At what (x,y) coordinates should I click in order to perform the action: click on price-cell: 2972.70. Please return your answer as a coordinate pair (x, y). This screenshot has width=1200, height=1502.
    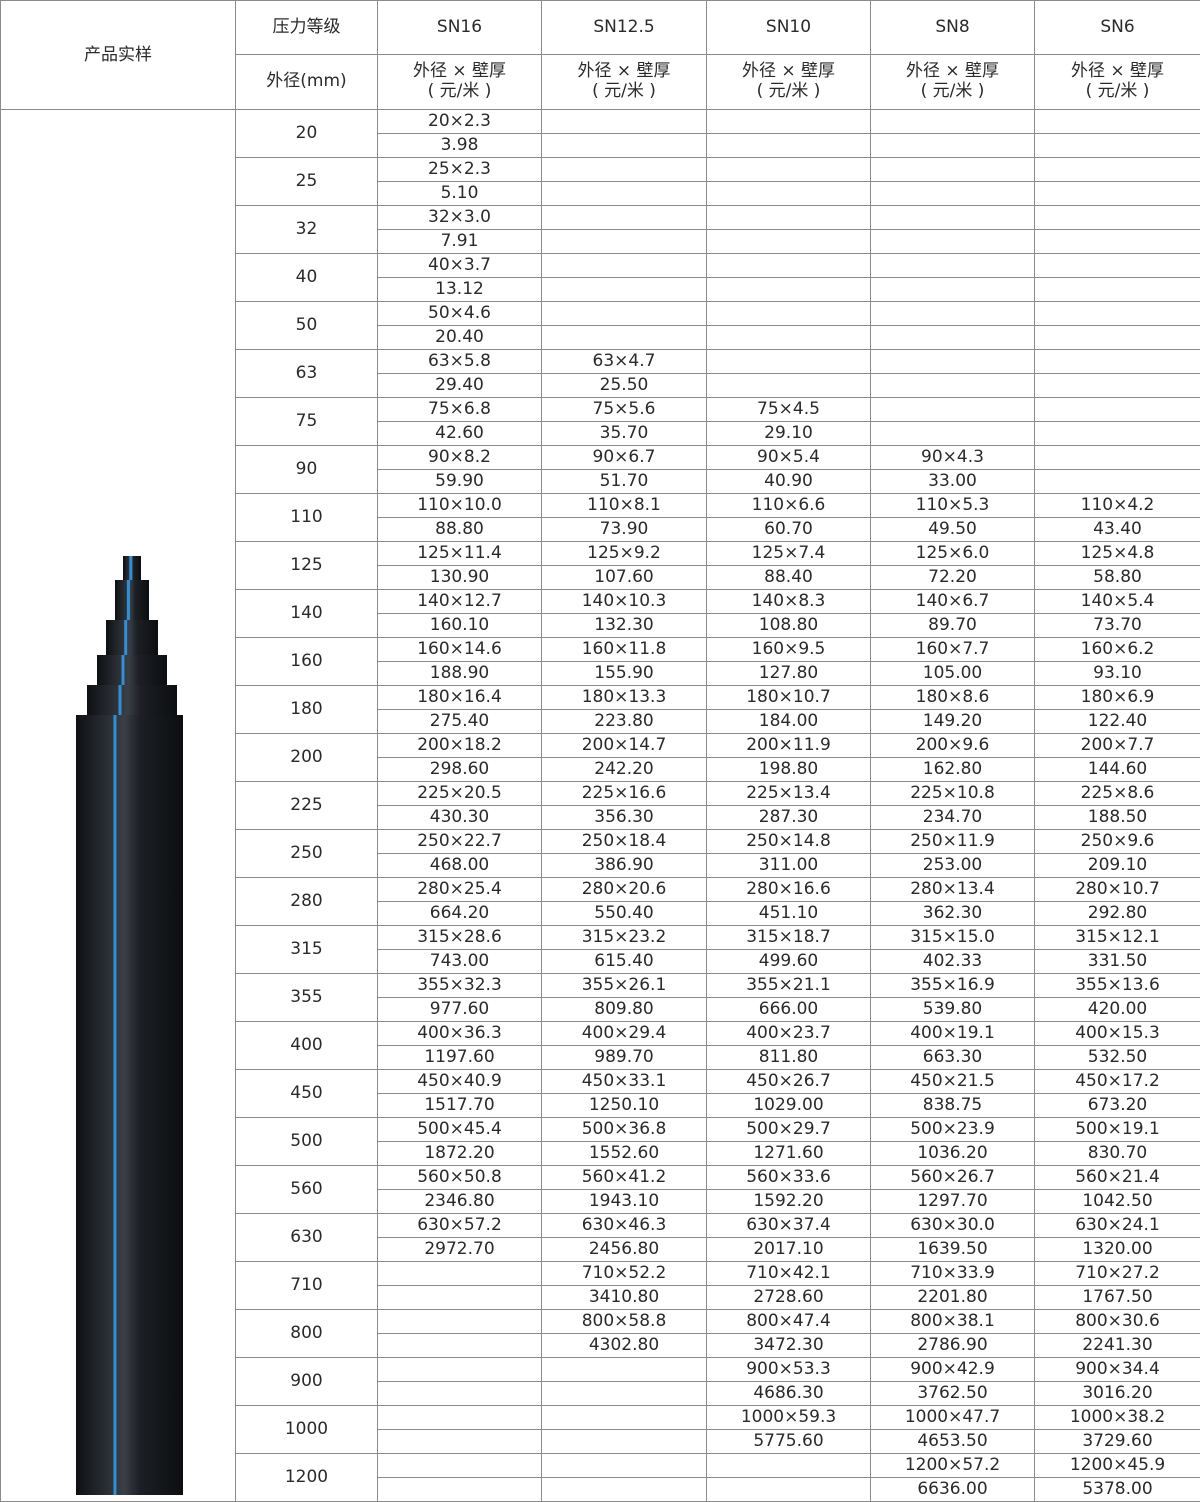
    Looking at the image, I should click on (460, 1250).